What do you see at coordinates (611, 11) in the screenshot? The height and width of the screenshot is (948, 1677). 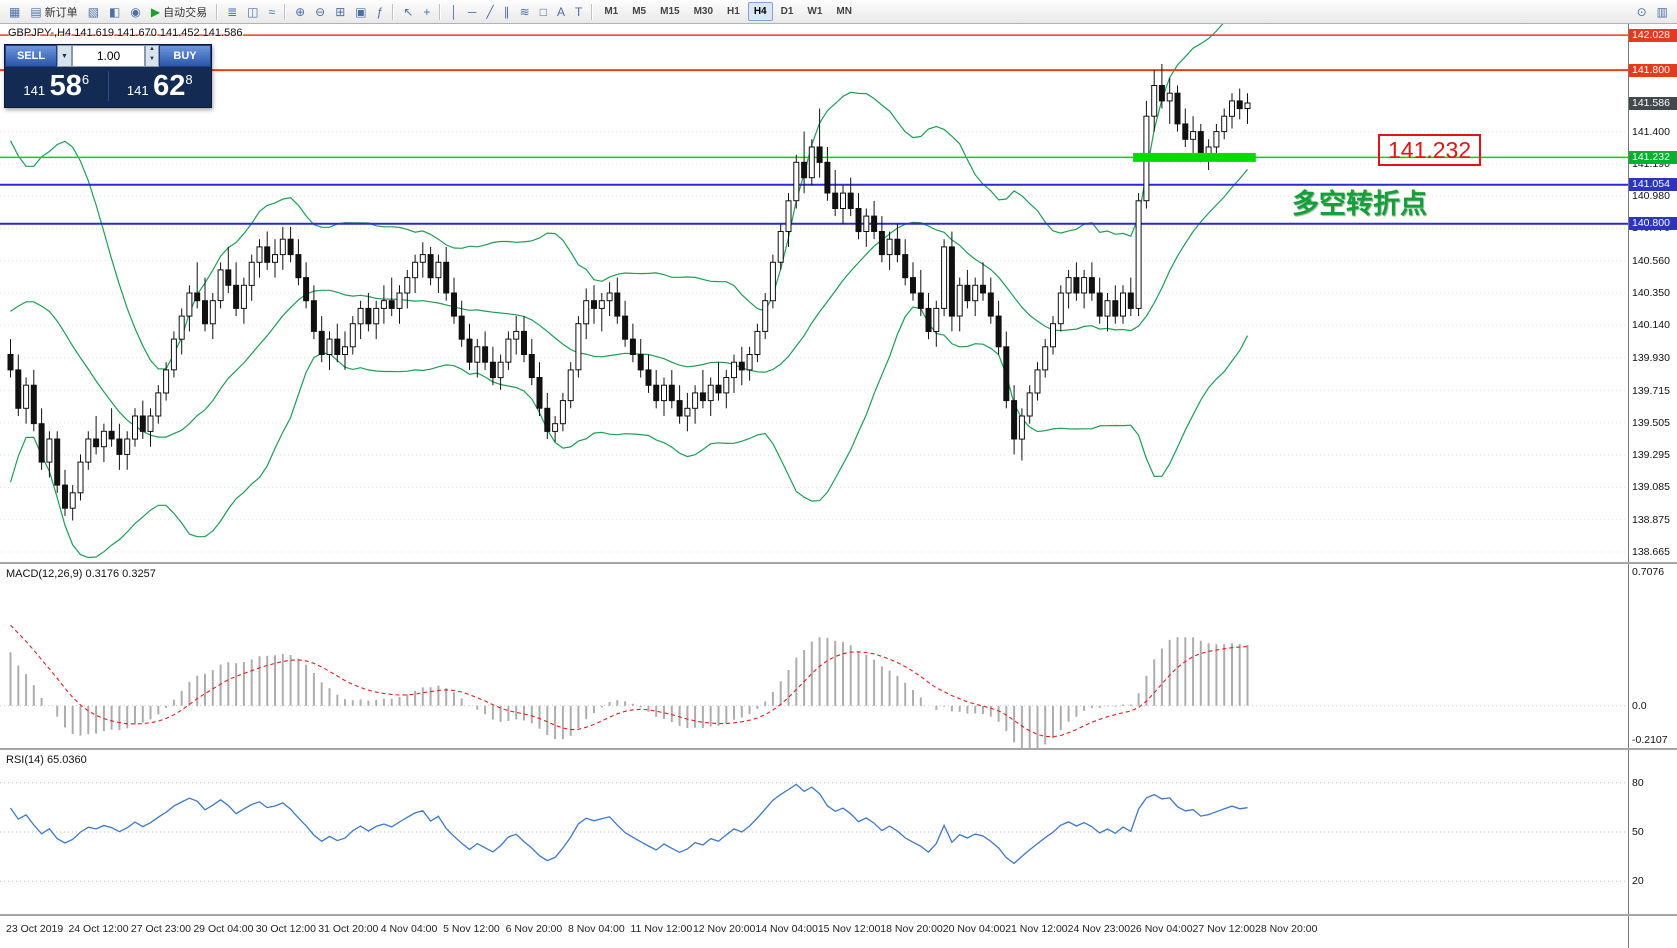 I see `timeframe-button-m1: M1` at bounding box center [611, 11].